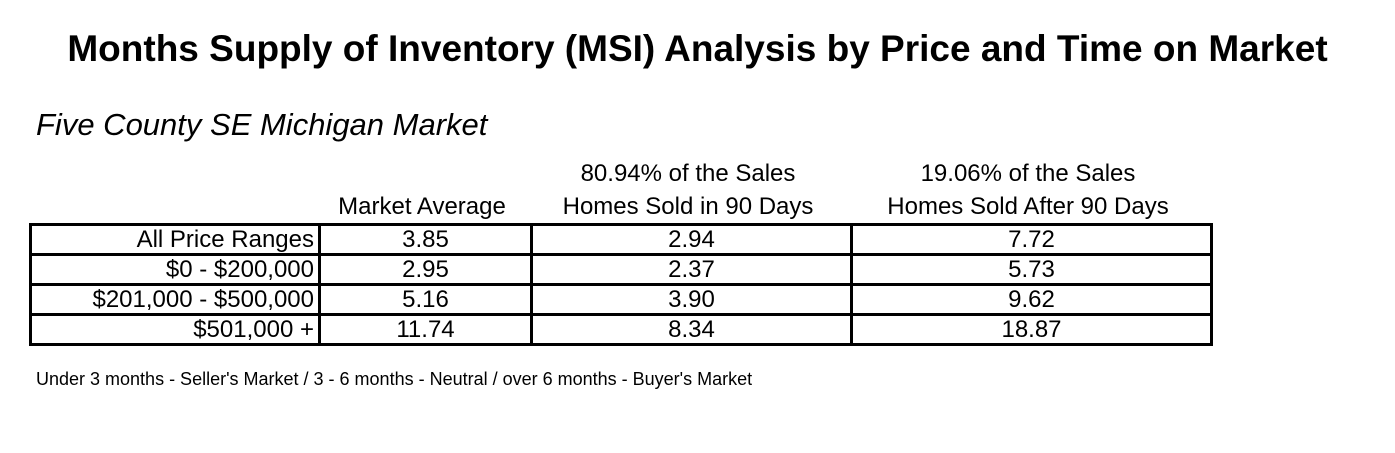 The width and height of the screenshot is (1395, 453). What do you see at coordinates (175, 269) in the screenshot?
I see `row-label: $0 - $200,000` at bounding box center [175, 269].